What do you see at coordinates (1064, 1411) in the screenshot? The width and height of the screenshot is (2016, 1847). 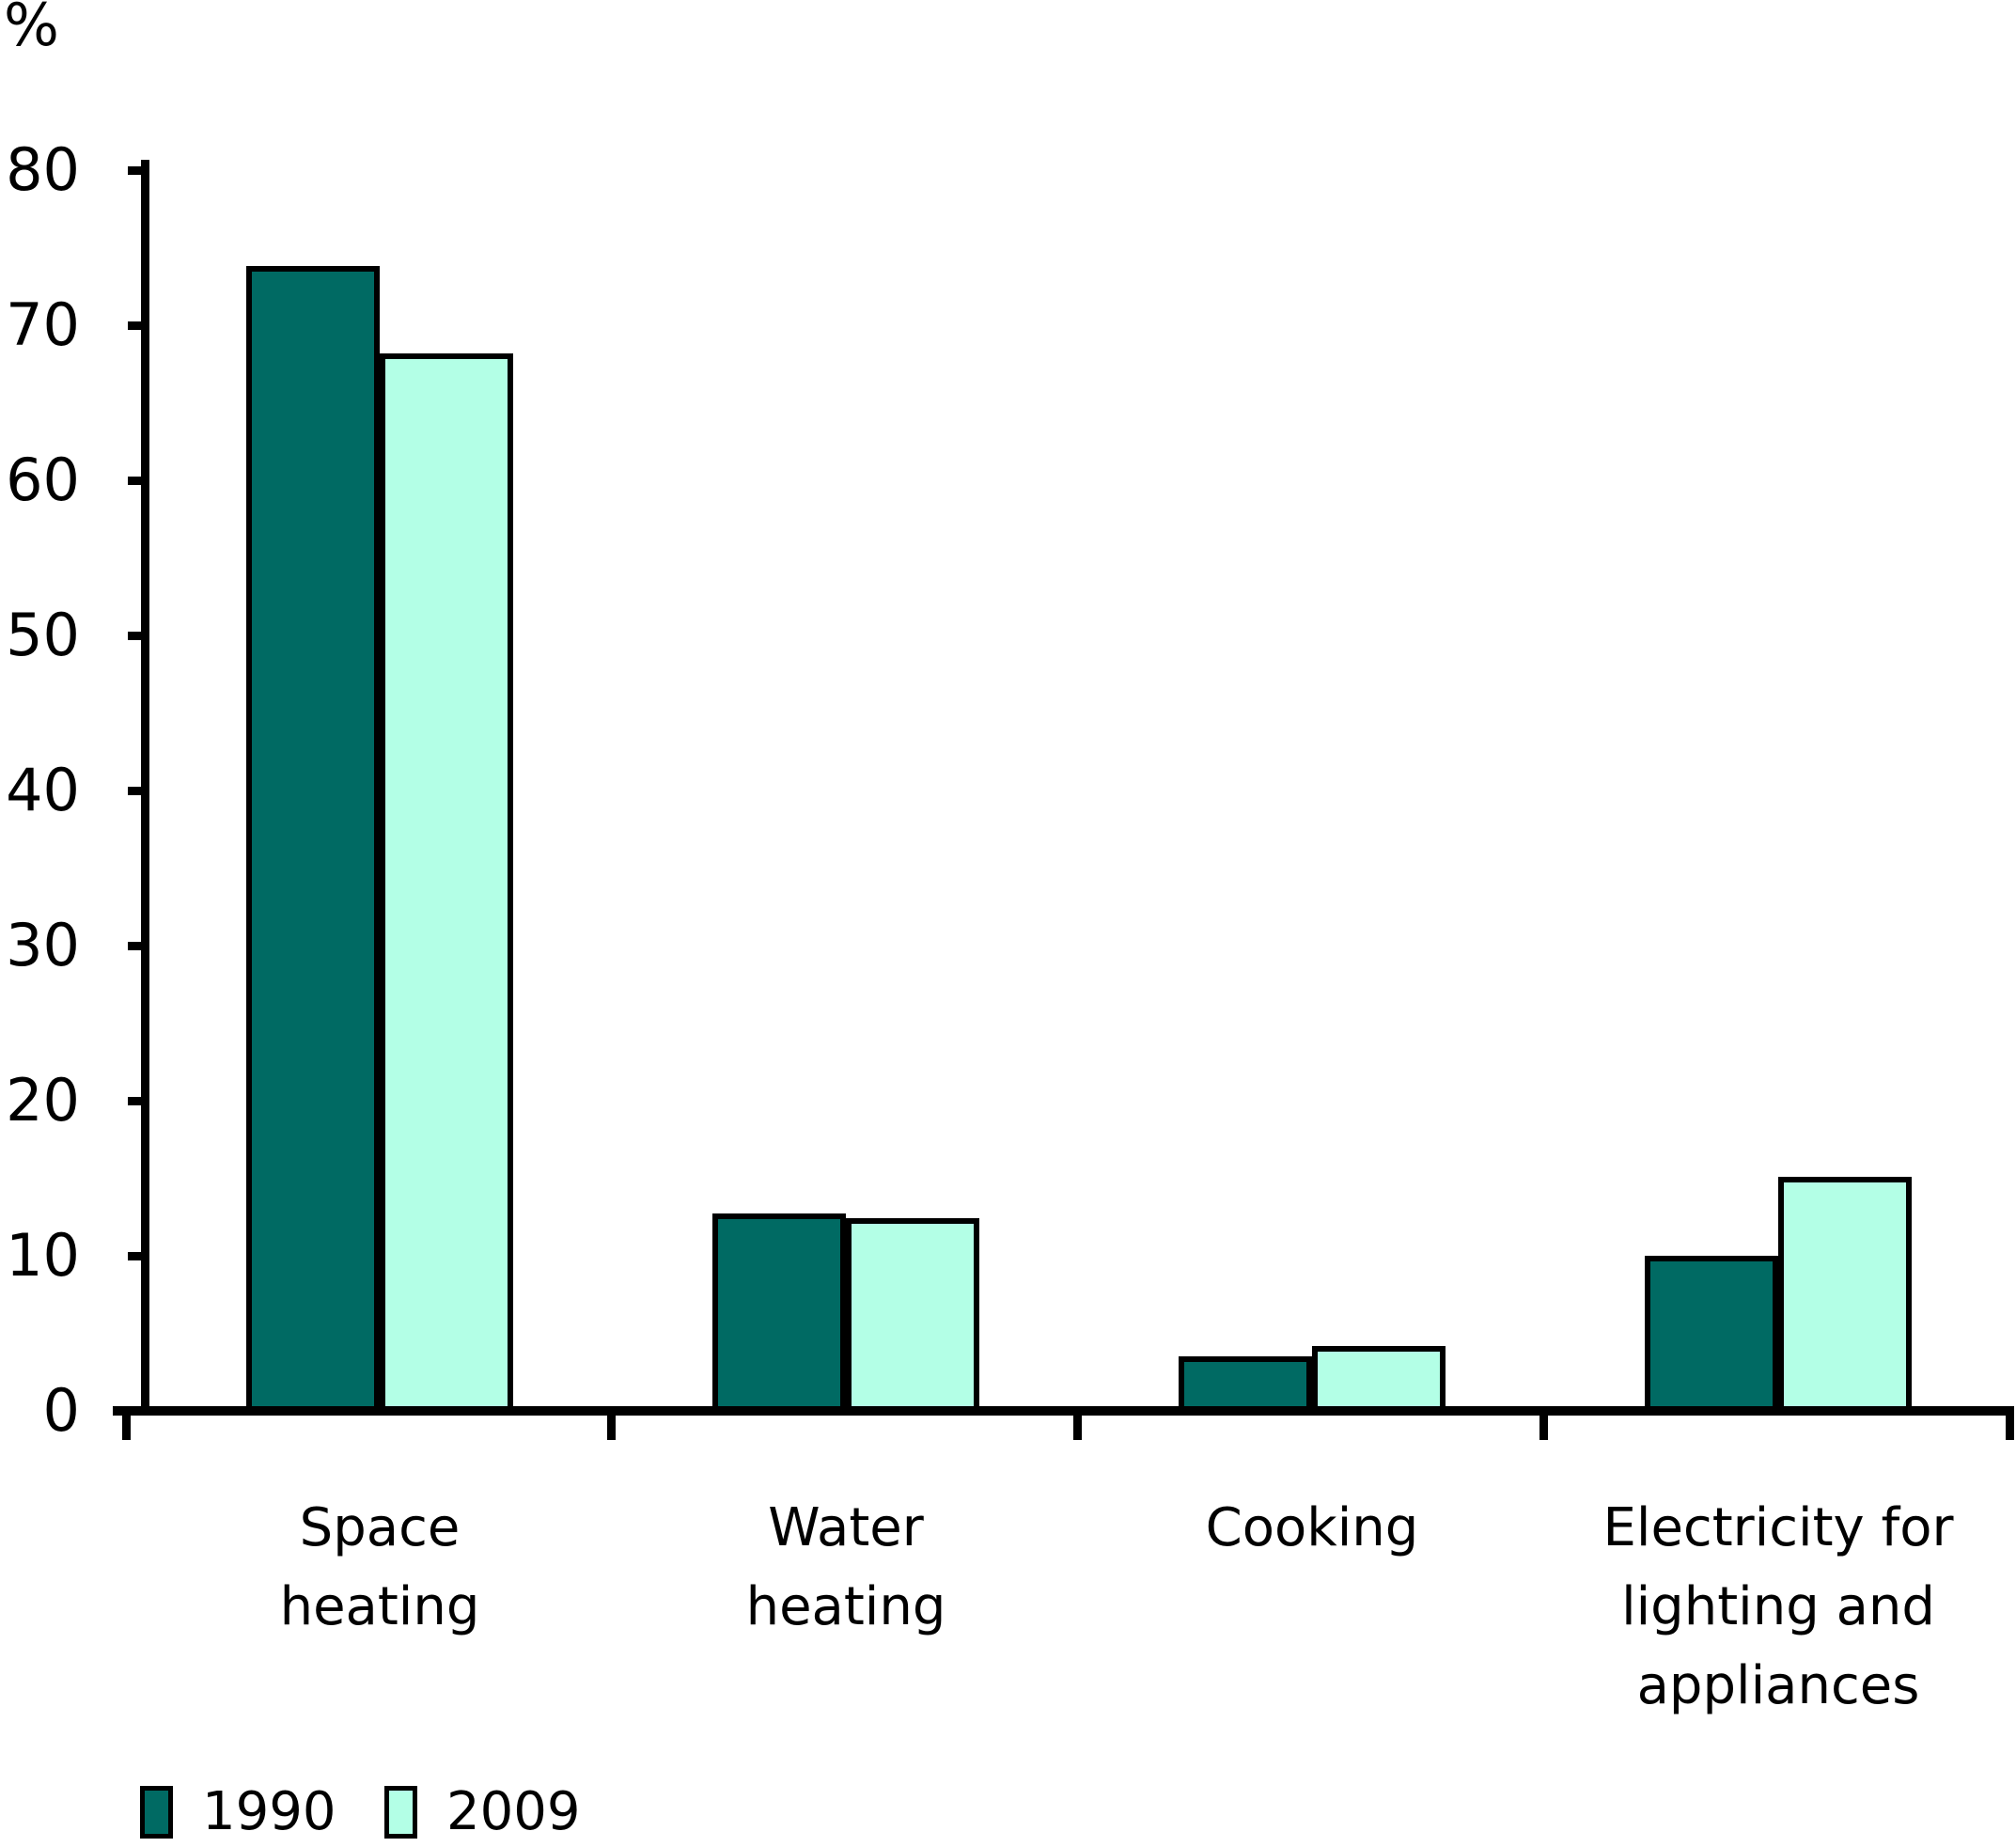 I see `x-axis-line` at bounding box center [1064, 1411].